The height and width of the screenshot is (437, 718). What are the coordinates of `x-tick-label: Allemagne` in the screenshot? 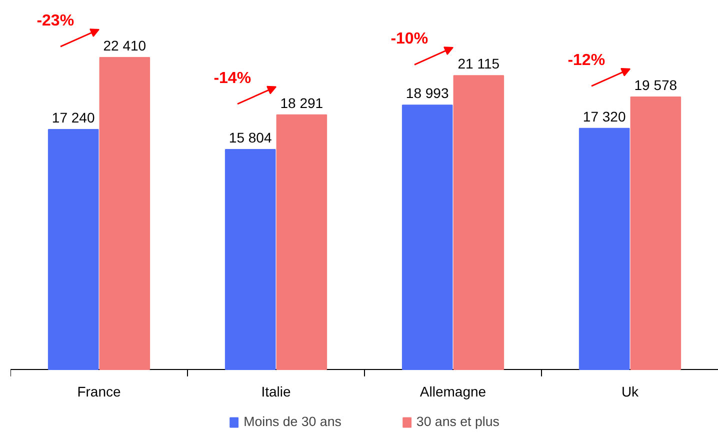 It's located at (453, 392).